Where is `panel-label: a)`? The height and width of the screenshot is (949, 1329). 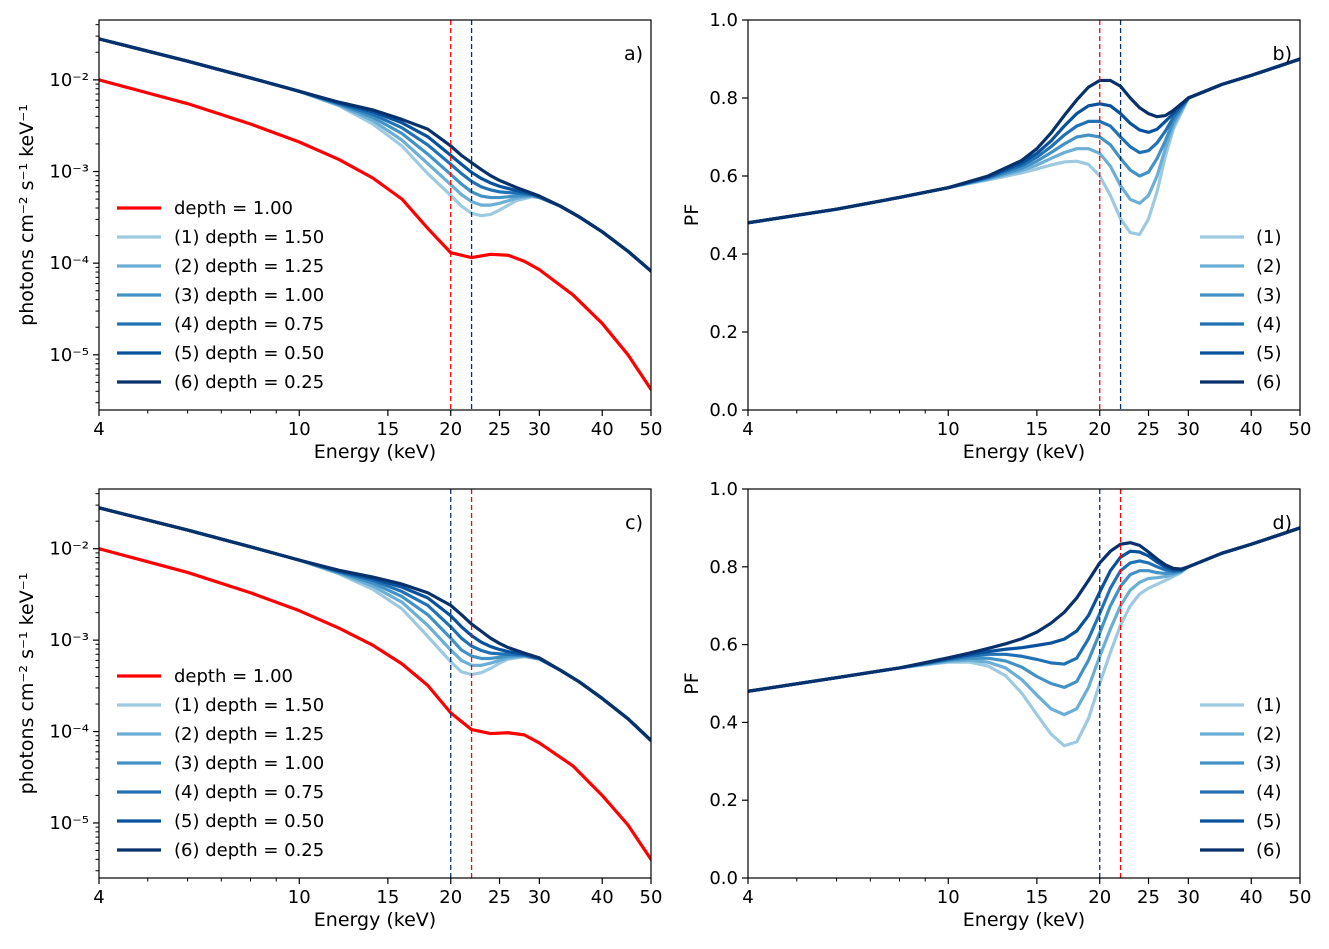 panel-label: a) is located at coordinates (633, 54).